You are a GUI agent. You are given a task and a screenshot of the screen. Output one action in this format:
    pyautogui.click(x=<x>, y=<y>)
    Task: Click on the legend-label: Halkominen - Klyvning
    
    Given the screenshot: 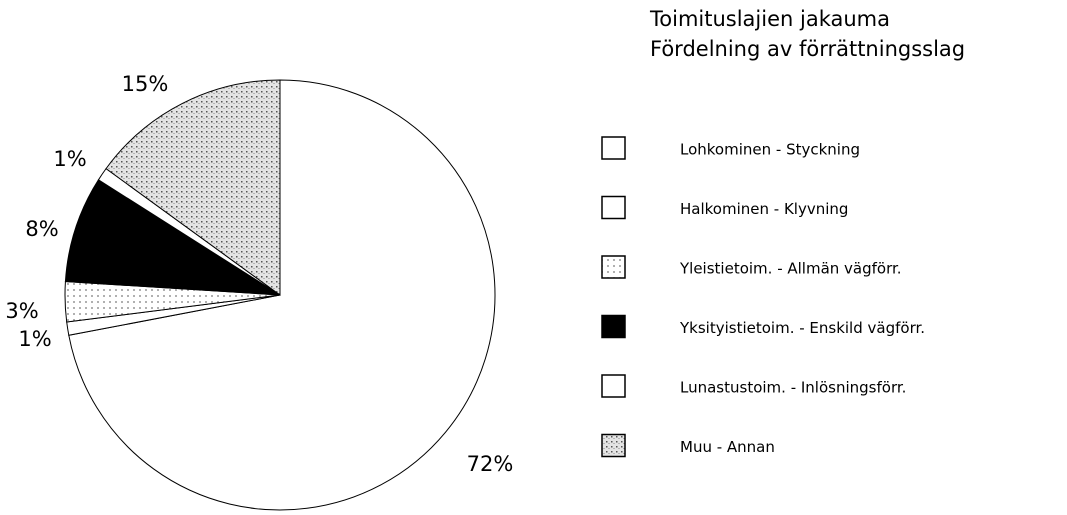 What is the action you would take?
    pyautogui.click(x=764, y=209)
    